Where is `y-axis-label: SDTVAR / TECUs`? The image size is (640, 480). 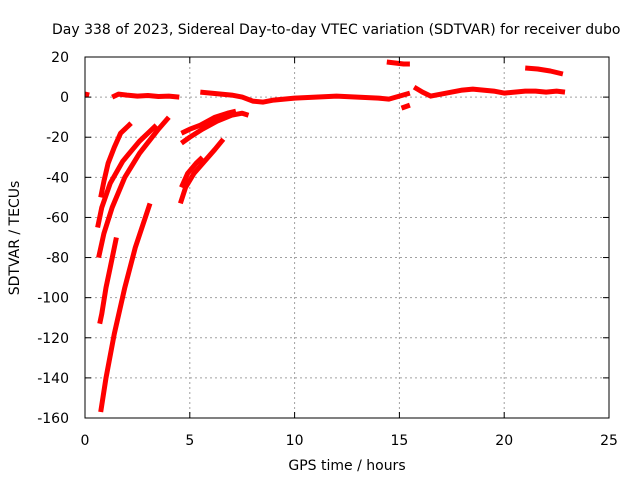 y-axis-label: SDTVAR / TECUs is located at coordinates (15, 238).